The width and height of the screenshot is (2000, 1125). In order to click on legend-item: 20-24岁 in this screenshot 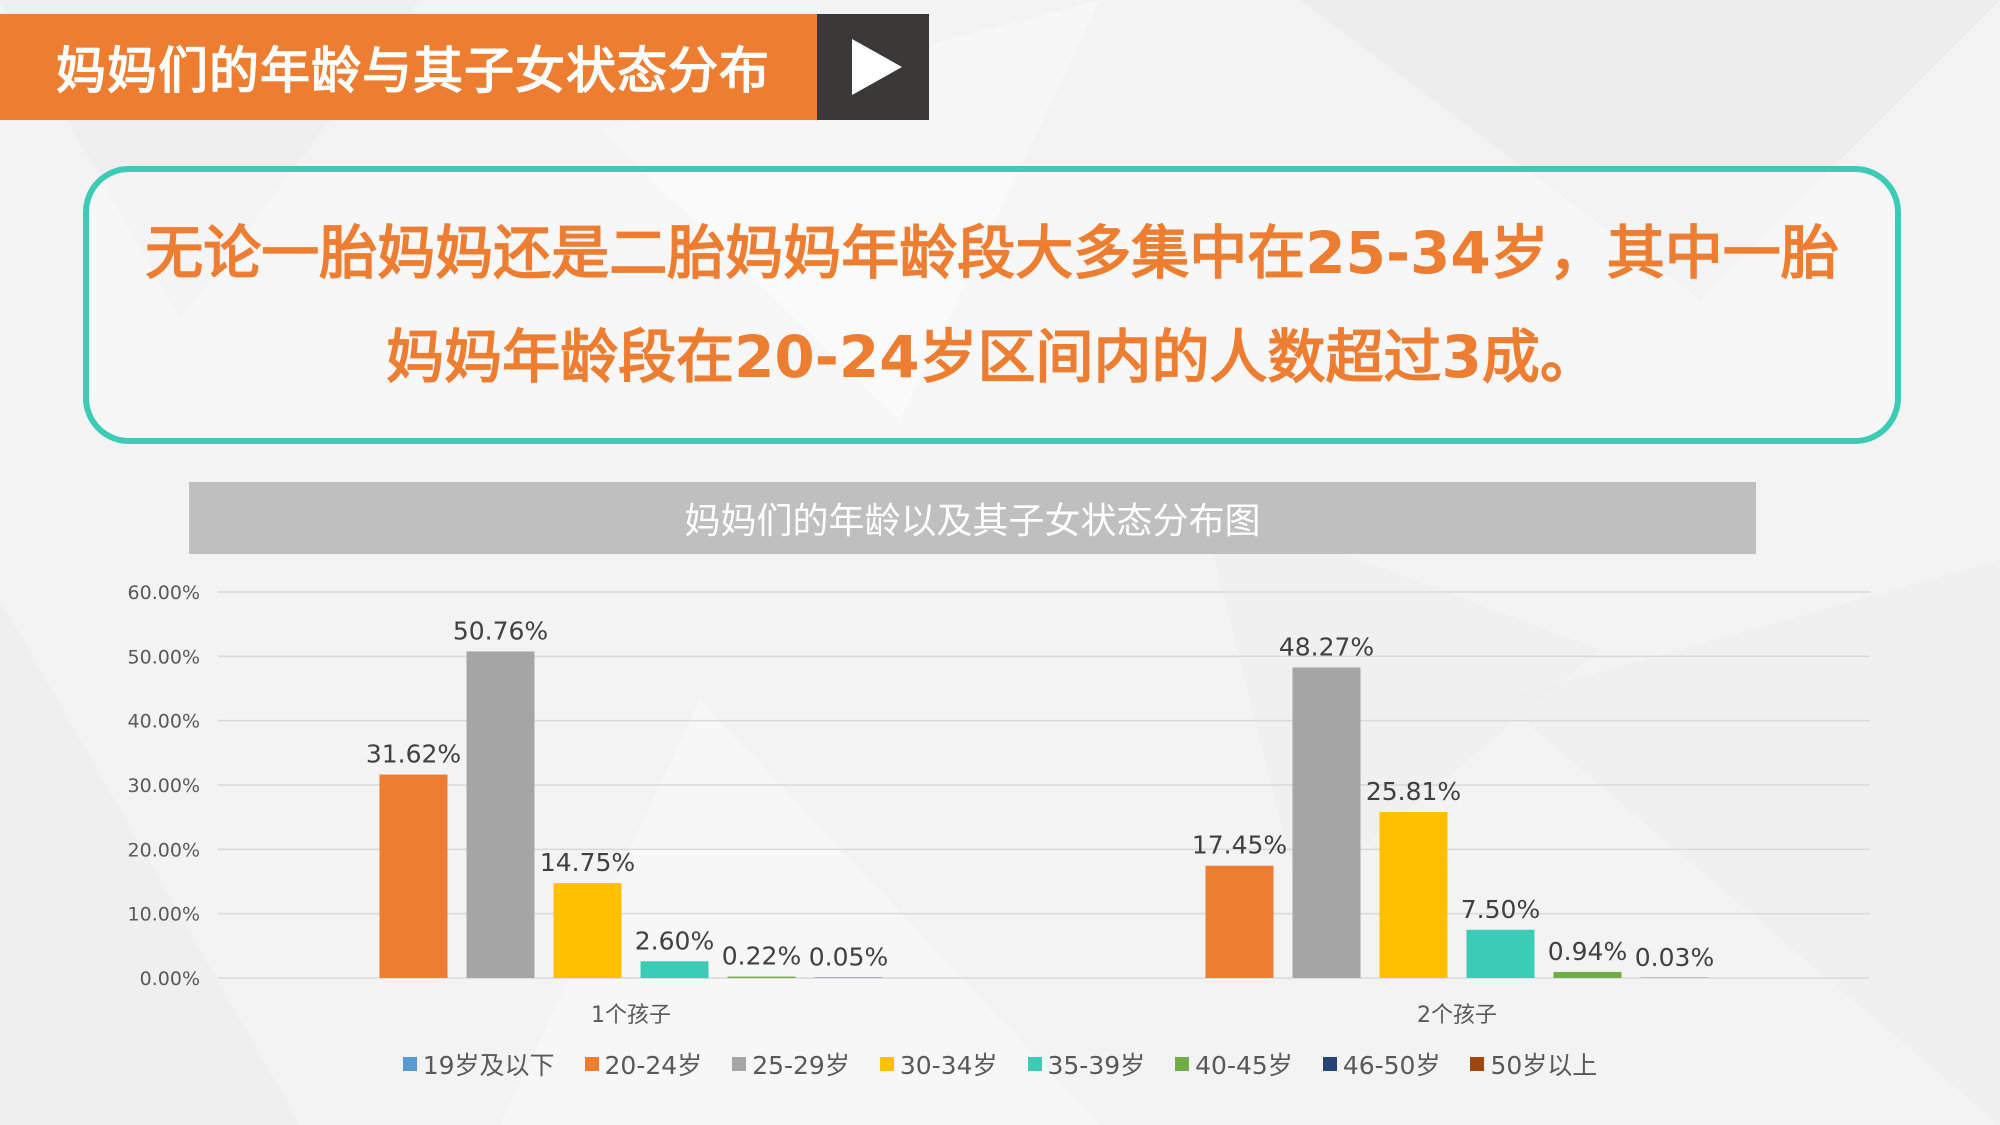, I will do `click(643, 1064)`.